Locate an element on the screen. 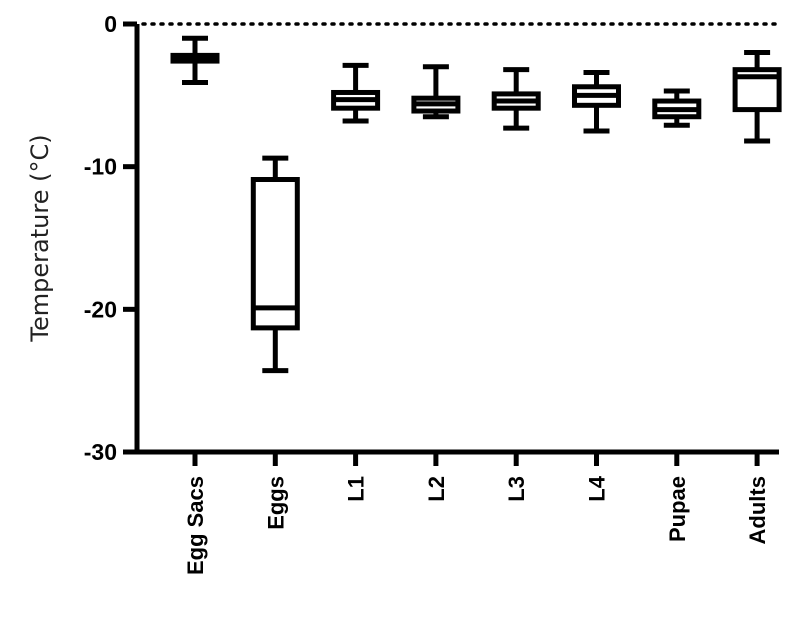 The image size is (797, 624). box-l2 is located at coordinates (436, 92).